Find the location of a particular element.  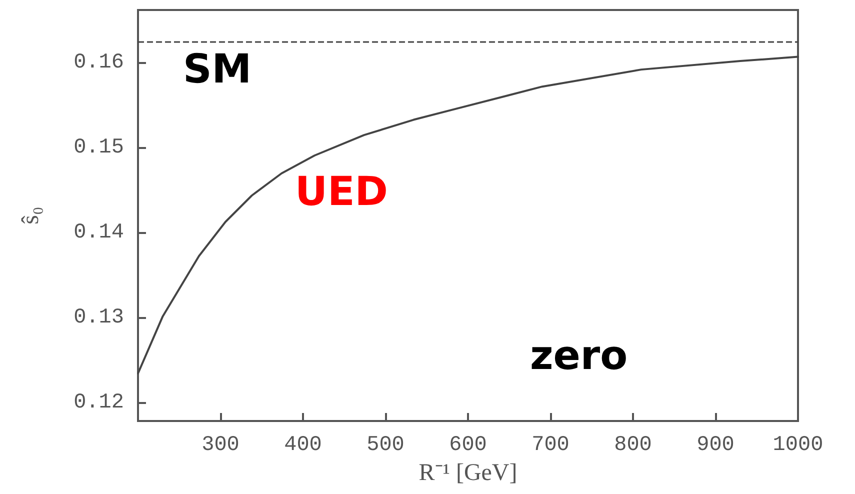

x-tick-label: 500 is located at coordinates (385, 445).